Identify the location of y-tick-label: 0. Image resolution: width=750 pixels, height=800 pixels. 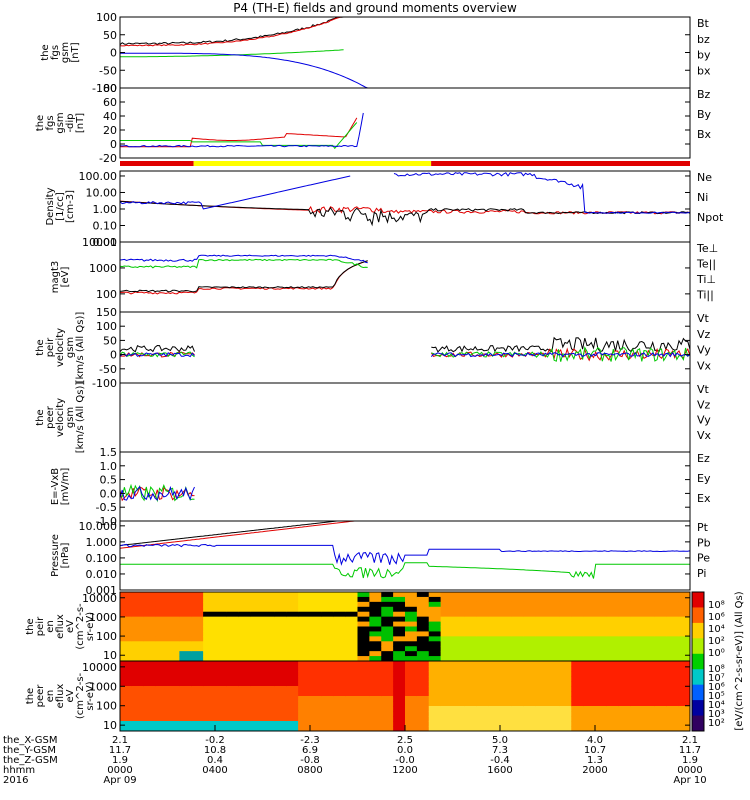
(113, 355).